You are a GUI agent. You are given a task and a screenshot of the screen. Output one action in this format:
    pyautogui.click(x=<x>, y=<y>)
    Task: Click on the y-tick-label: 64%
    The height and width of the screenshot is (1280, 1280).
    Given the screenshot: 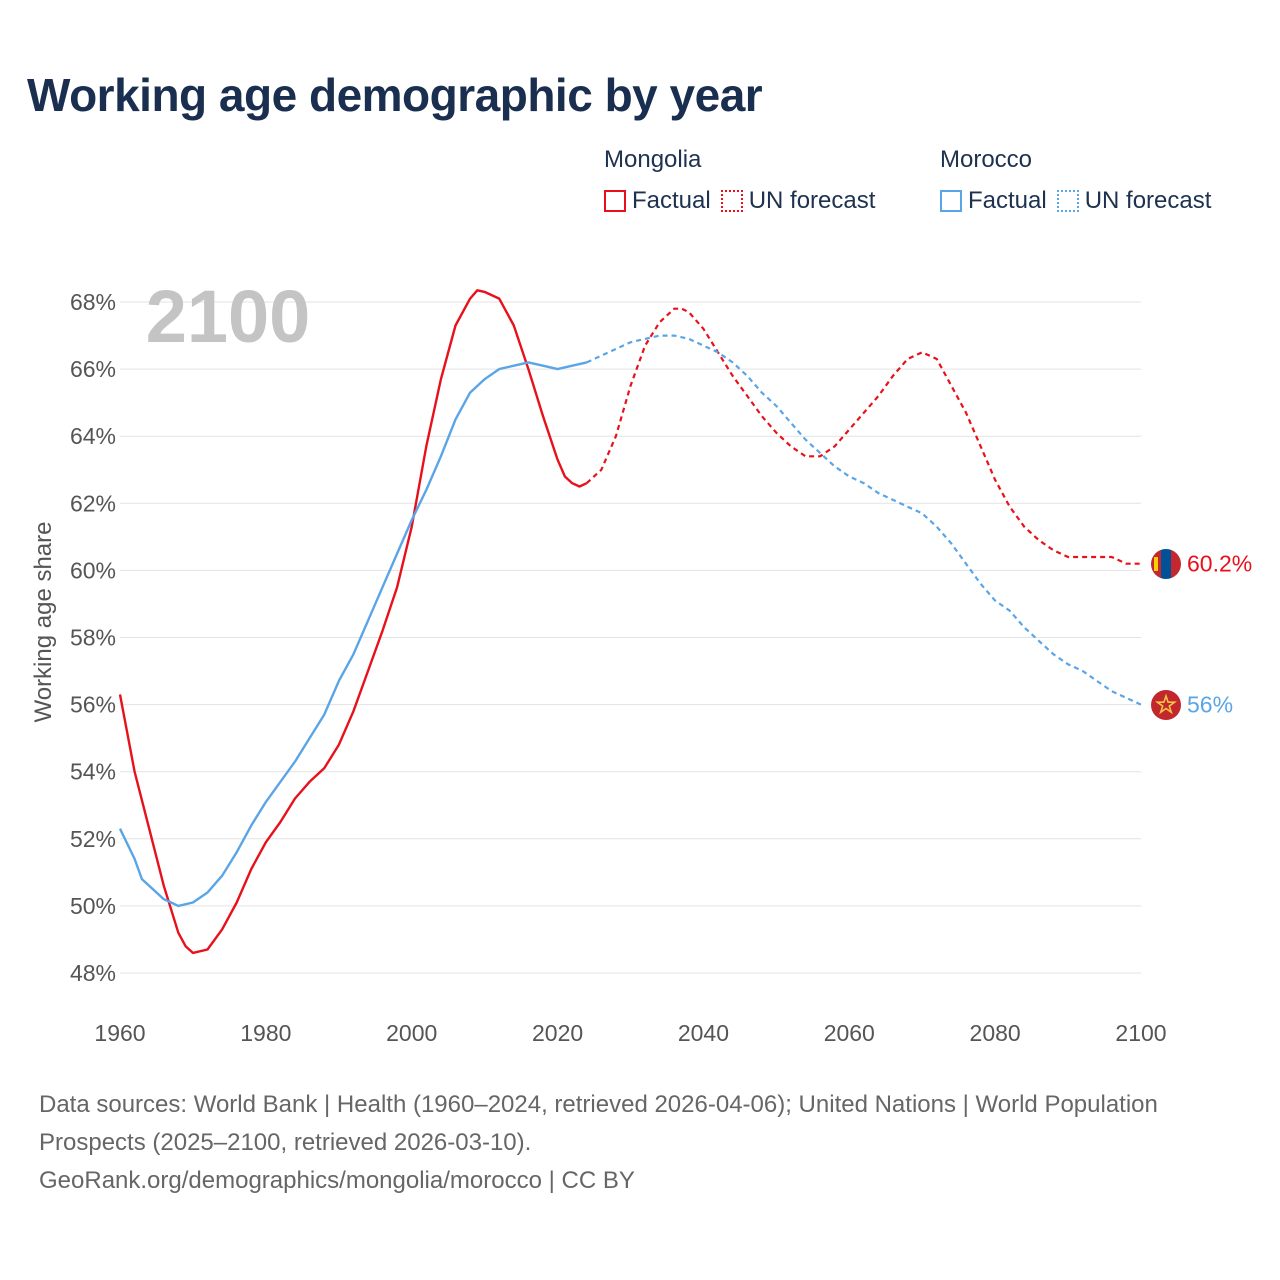 What is the action you would take?
    pyautogui.click(x=93, y=436)
    